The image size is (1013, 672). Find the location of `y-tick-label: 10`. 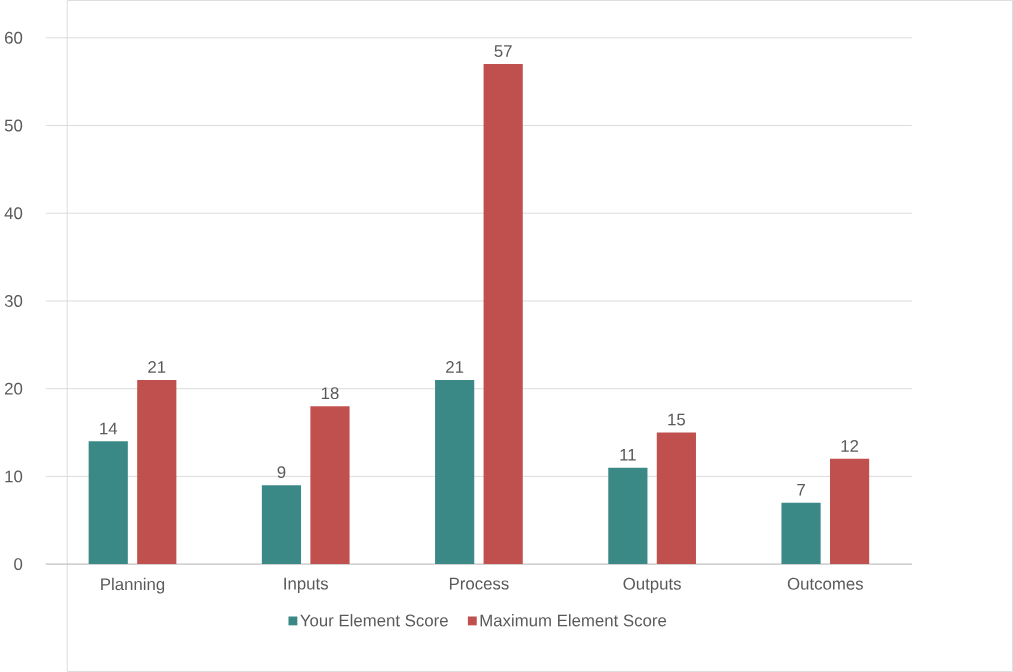

y-tick-label: 10 is located at coordinates (14, 476).